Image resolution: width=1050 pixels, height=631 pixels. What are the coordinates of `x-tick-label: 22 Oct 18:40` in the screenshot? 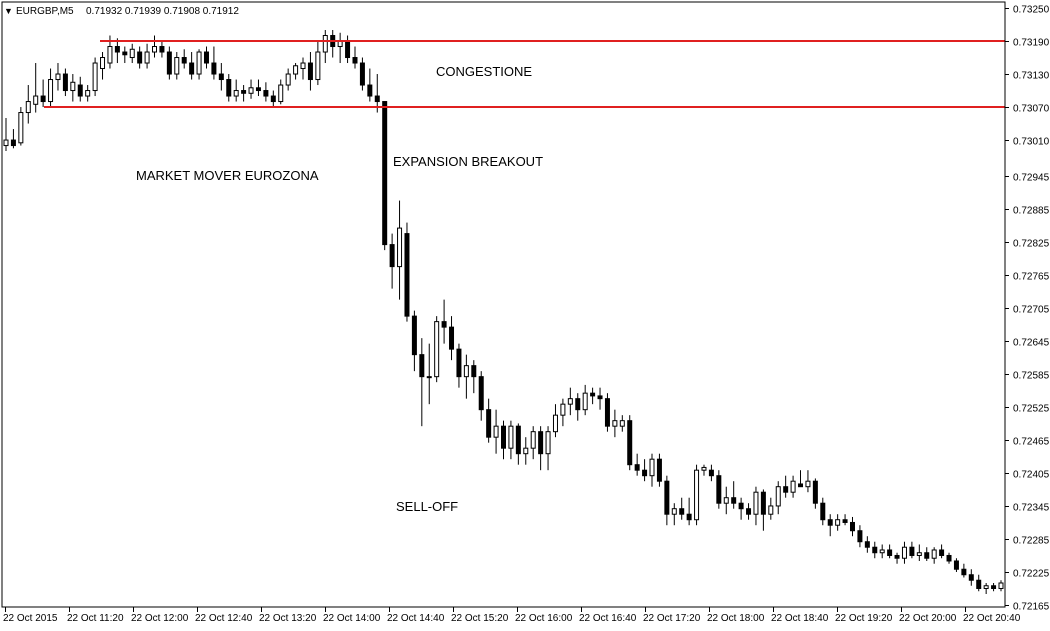 It's located at (800, 618).